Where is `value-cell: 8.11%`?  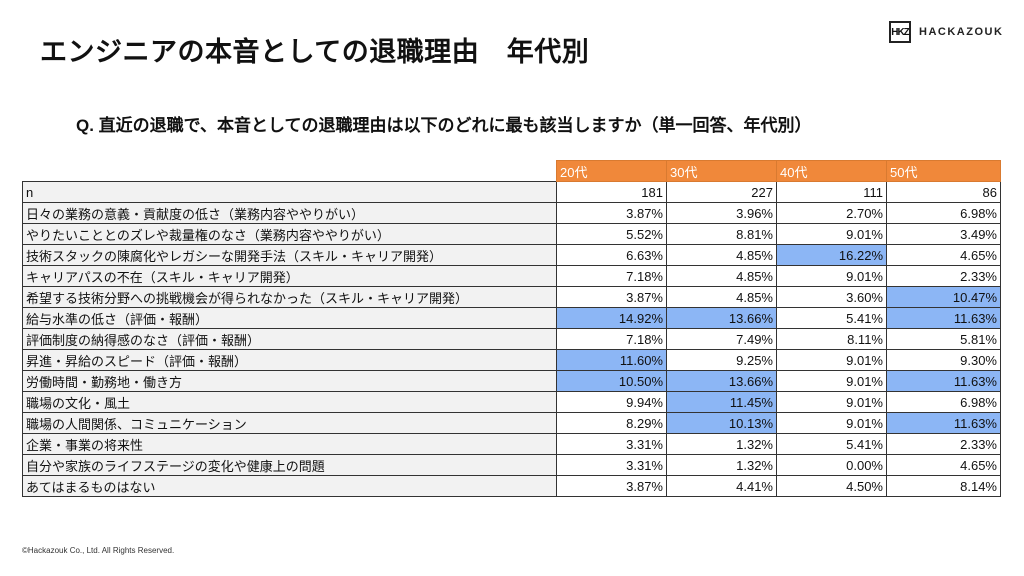
value-cell: 8.11% is located at coordinates (831, 339).